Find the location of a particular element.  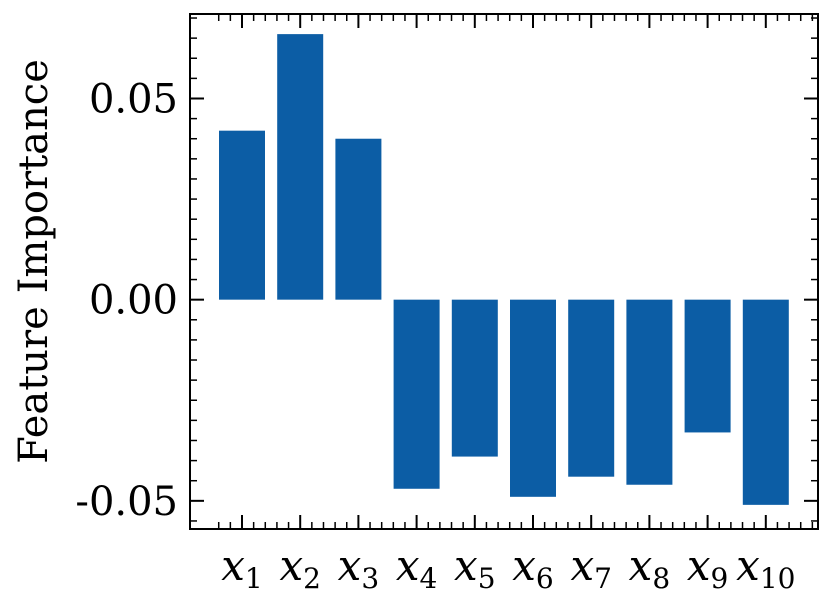

x-tick-label: x7 is located at coordinates (591, 568).